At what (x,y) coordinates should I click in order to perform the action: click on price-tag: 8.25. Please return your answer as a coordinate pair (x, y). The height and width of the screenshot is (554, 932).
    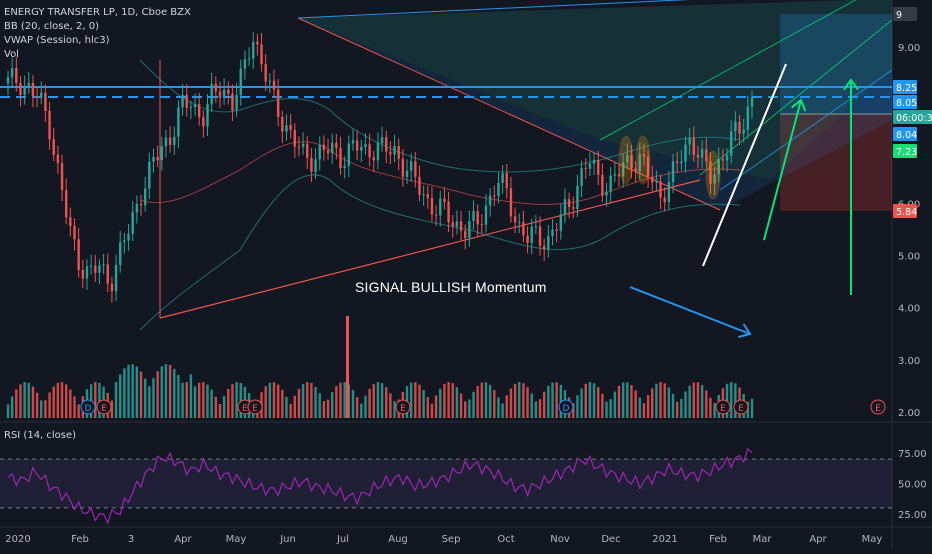
    Looking at the image, I should click on (905, 87).